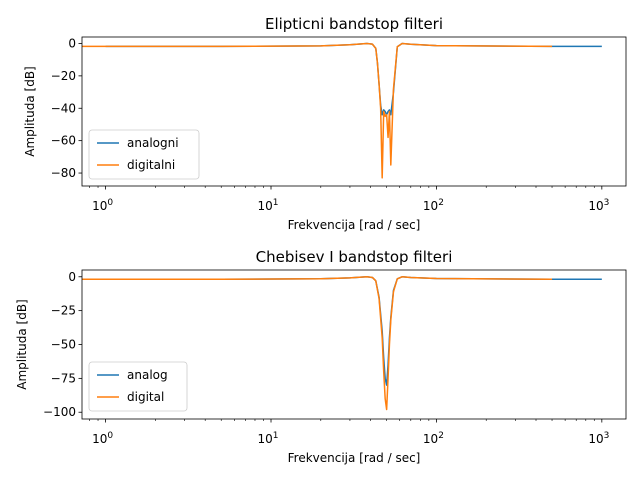  Describe the element at coordinates (151, 165) in the screenshot. I see `legend-label: digitalni` at that location.